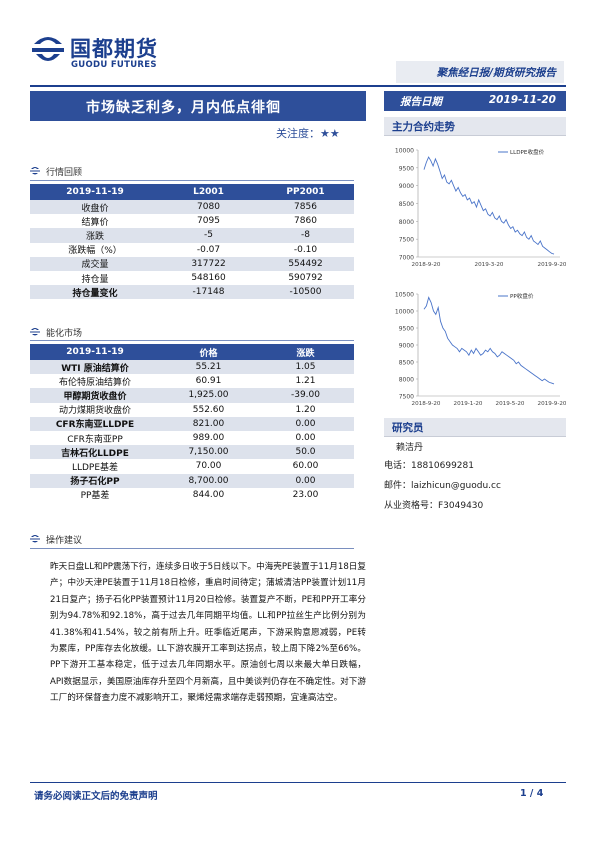 This screenshot has width=595, height=842. What do you see at coordinates (305, 278) in the screenshot?
I see `table-cell: 590792` at bounding box center [305, 278].